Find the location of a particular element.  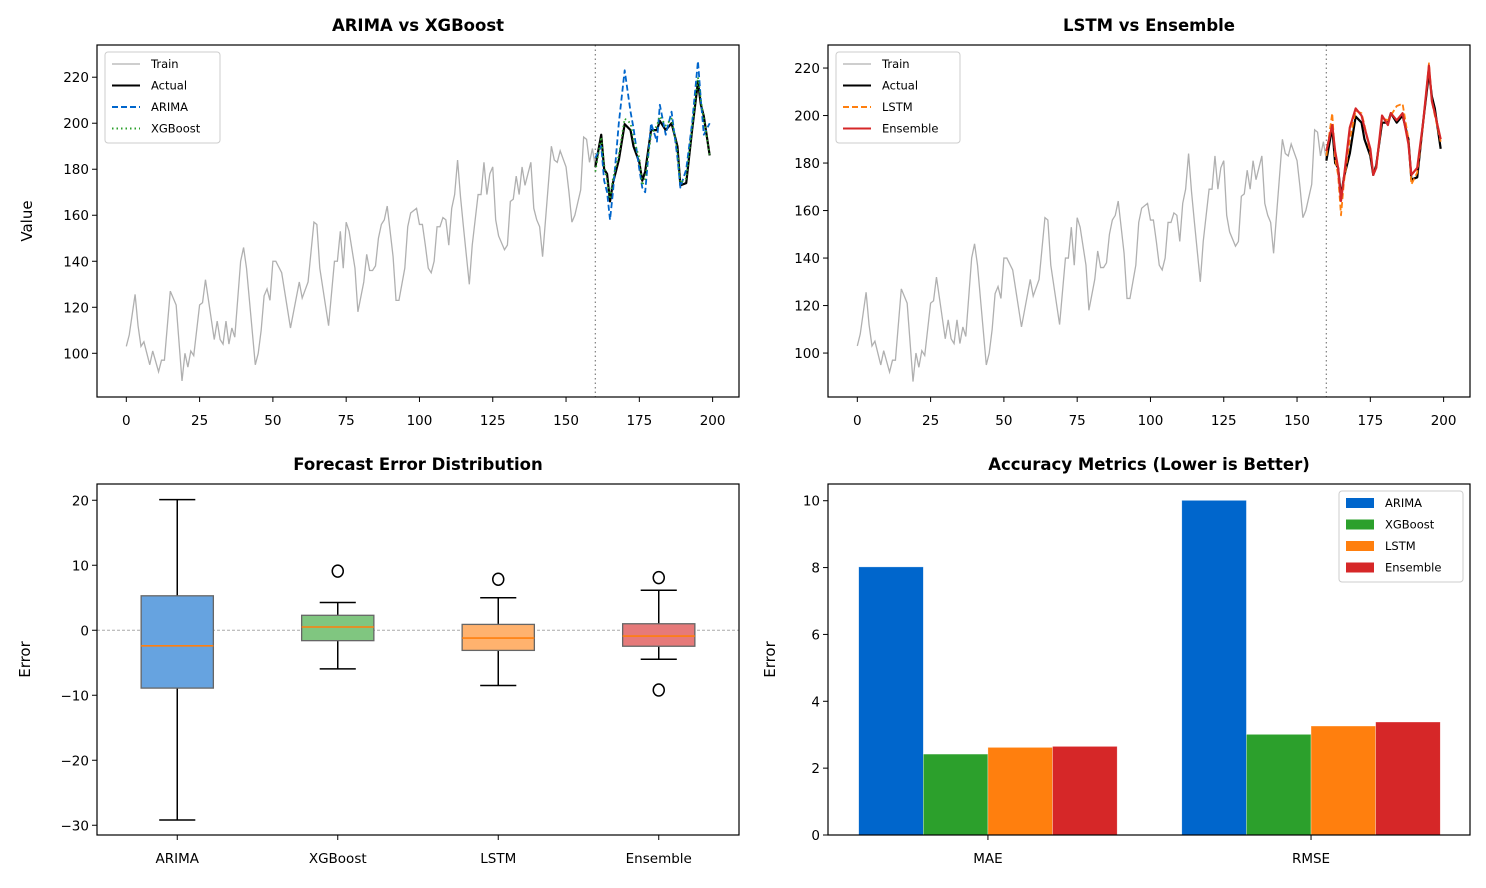

bar-arima-mae is located at coordinates (891, 701).